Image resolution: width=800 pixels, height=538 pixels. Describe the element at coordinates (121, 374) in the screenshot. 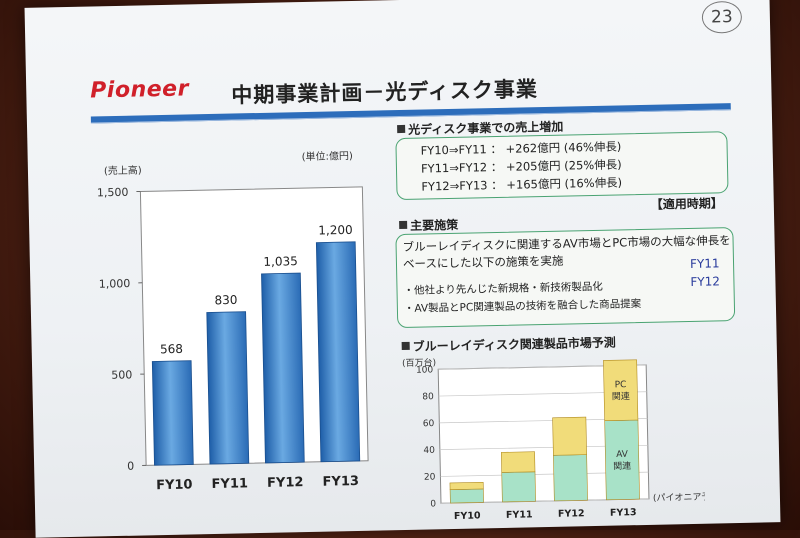

I see `y-tick-label: 500` at that location.